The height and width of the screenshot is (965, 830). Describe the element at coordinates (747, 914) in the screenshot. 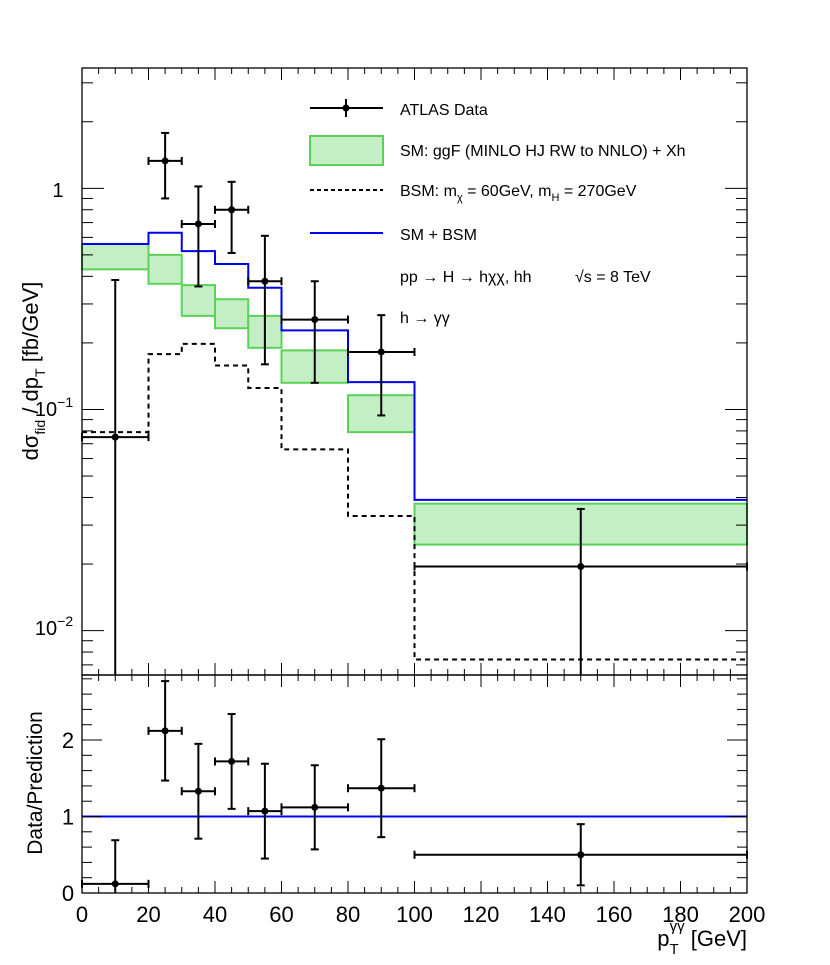

I see `x-tick-label-200: 200` at that location.